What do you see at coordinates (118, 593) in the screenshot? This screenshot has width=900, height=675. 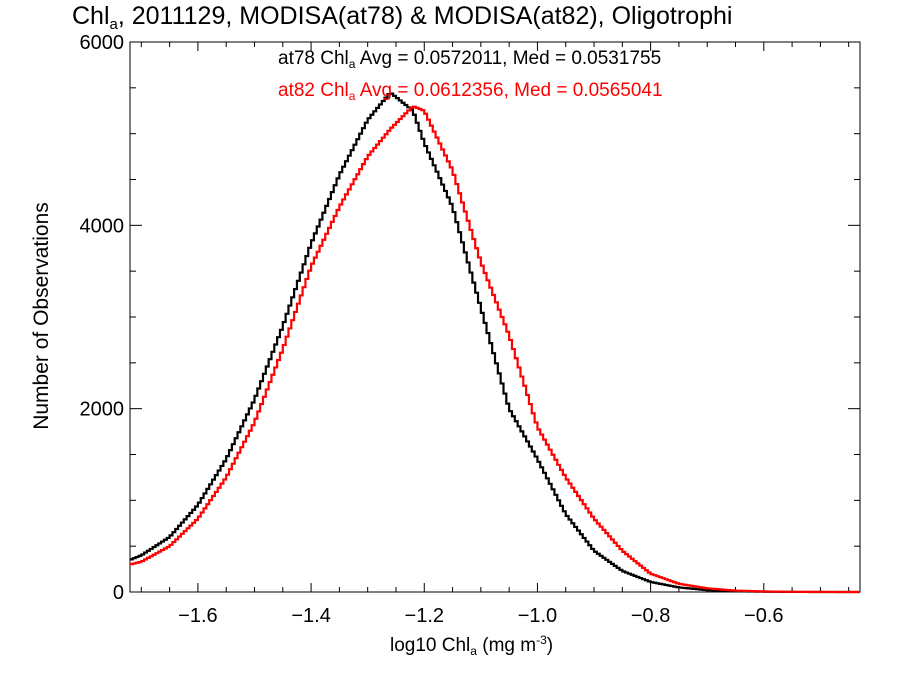 I see `y-tick-label: 0` at bounding box center [118, 593].